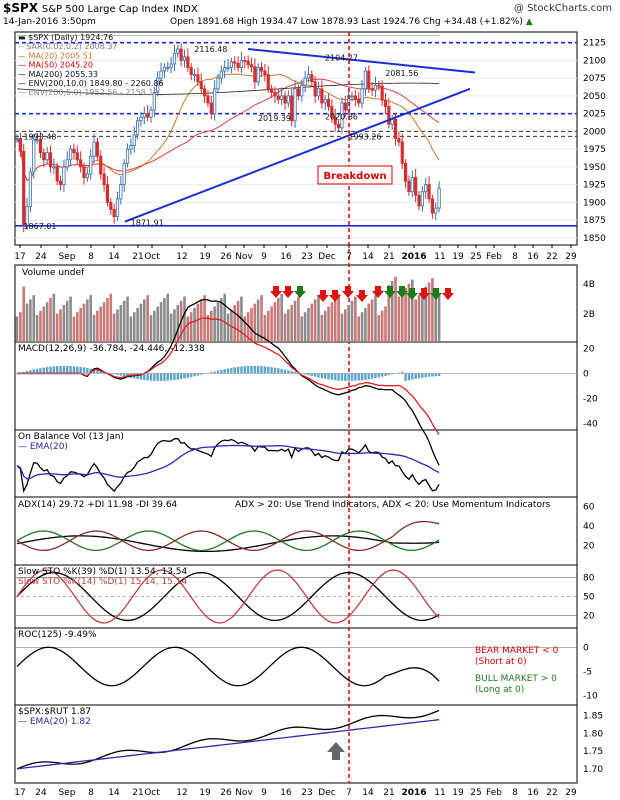 The height and width of the screenshot is (800, 620). Describe the element at coordinates (181, 257) in the screenshot. I see `x-axis-label: 12` at that location.